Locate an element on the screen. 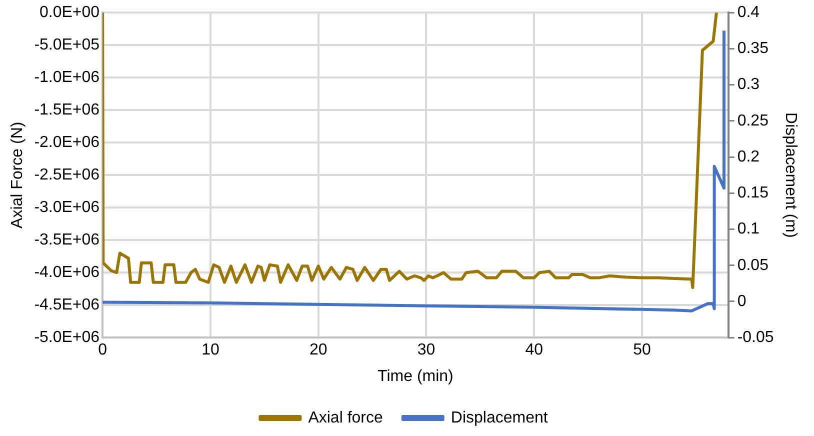 The width and height of the screenshot is (814, 436). legend-label: Axial force is located at coordinates (345, 417).